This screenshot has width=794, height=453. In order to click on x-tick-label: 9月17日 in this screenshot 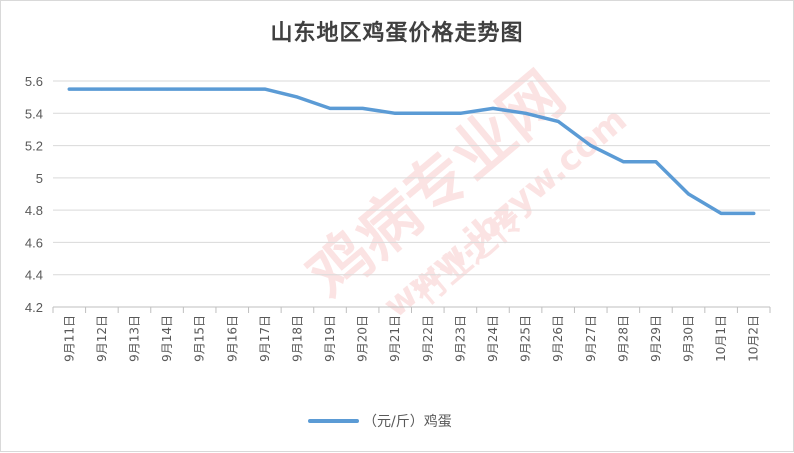, I will do `click(265, 338)`.